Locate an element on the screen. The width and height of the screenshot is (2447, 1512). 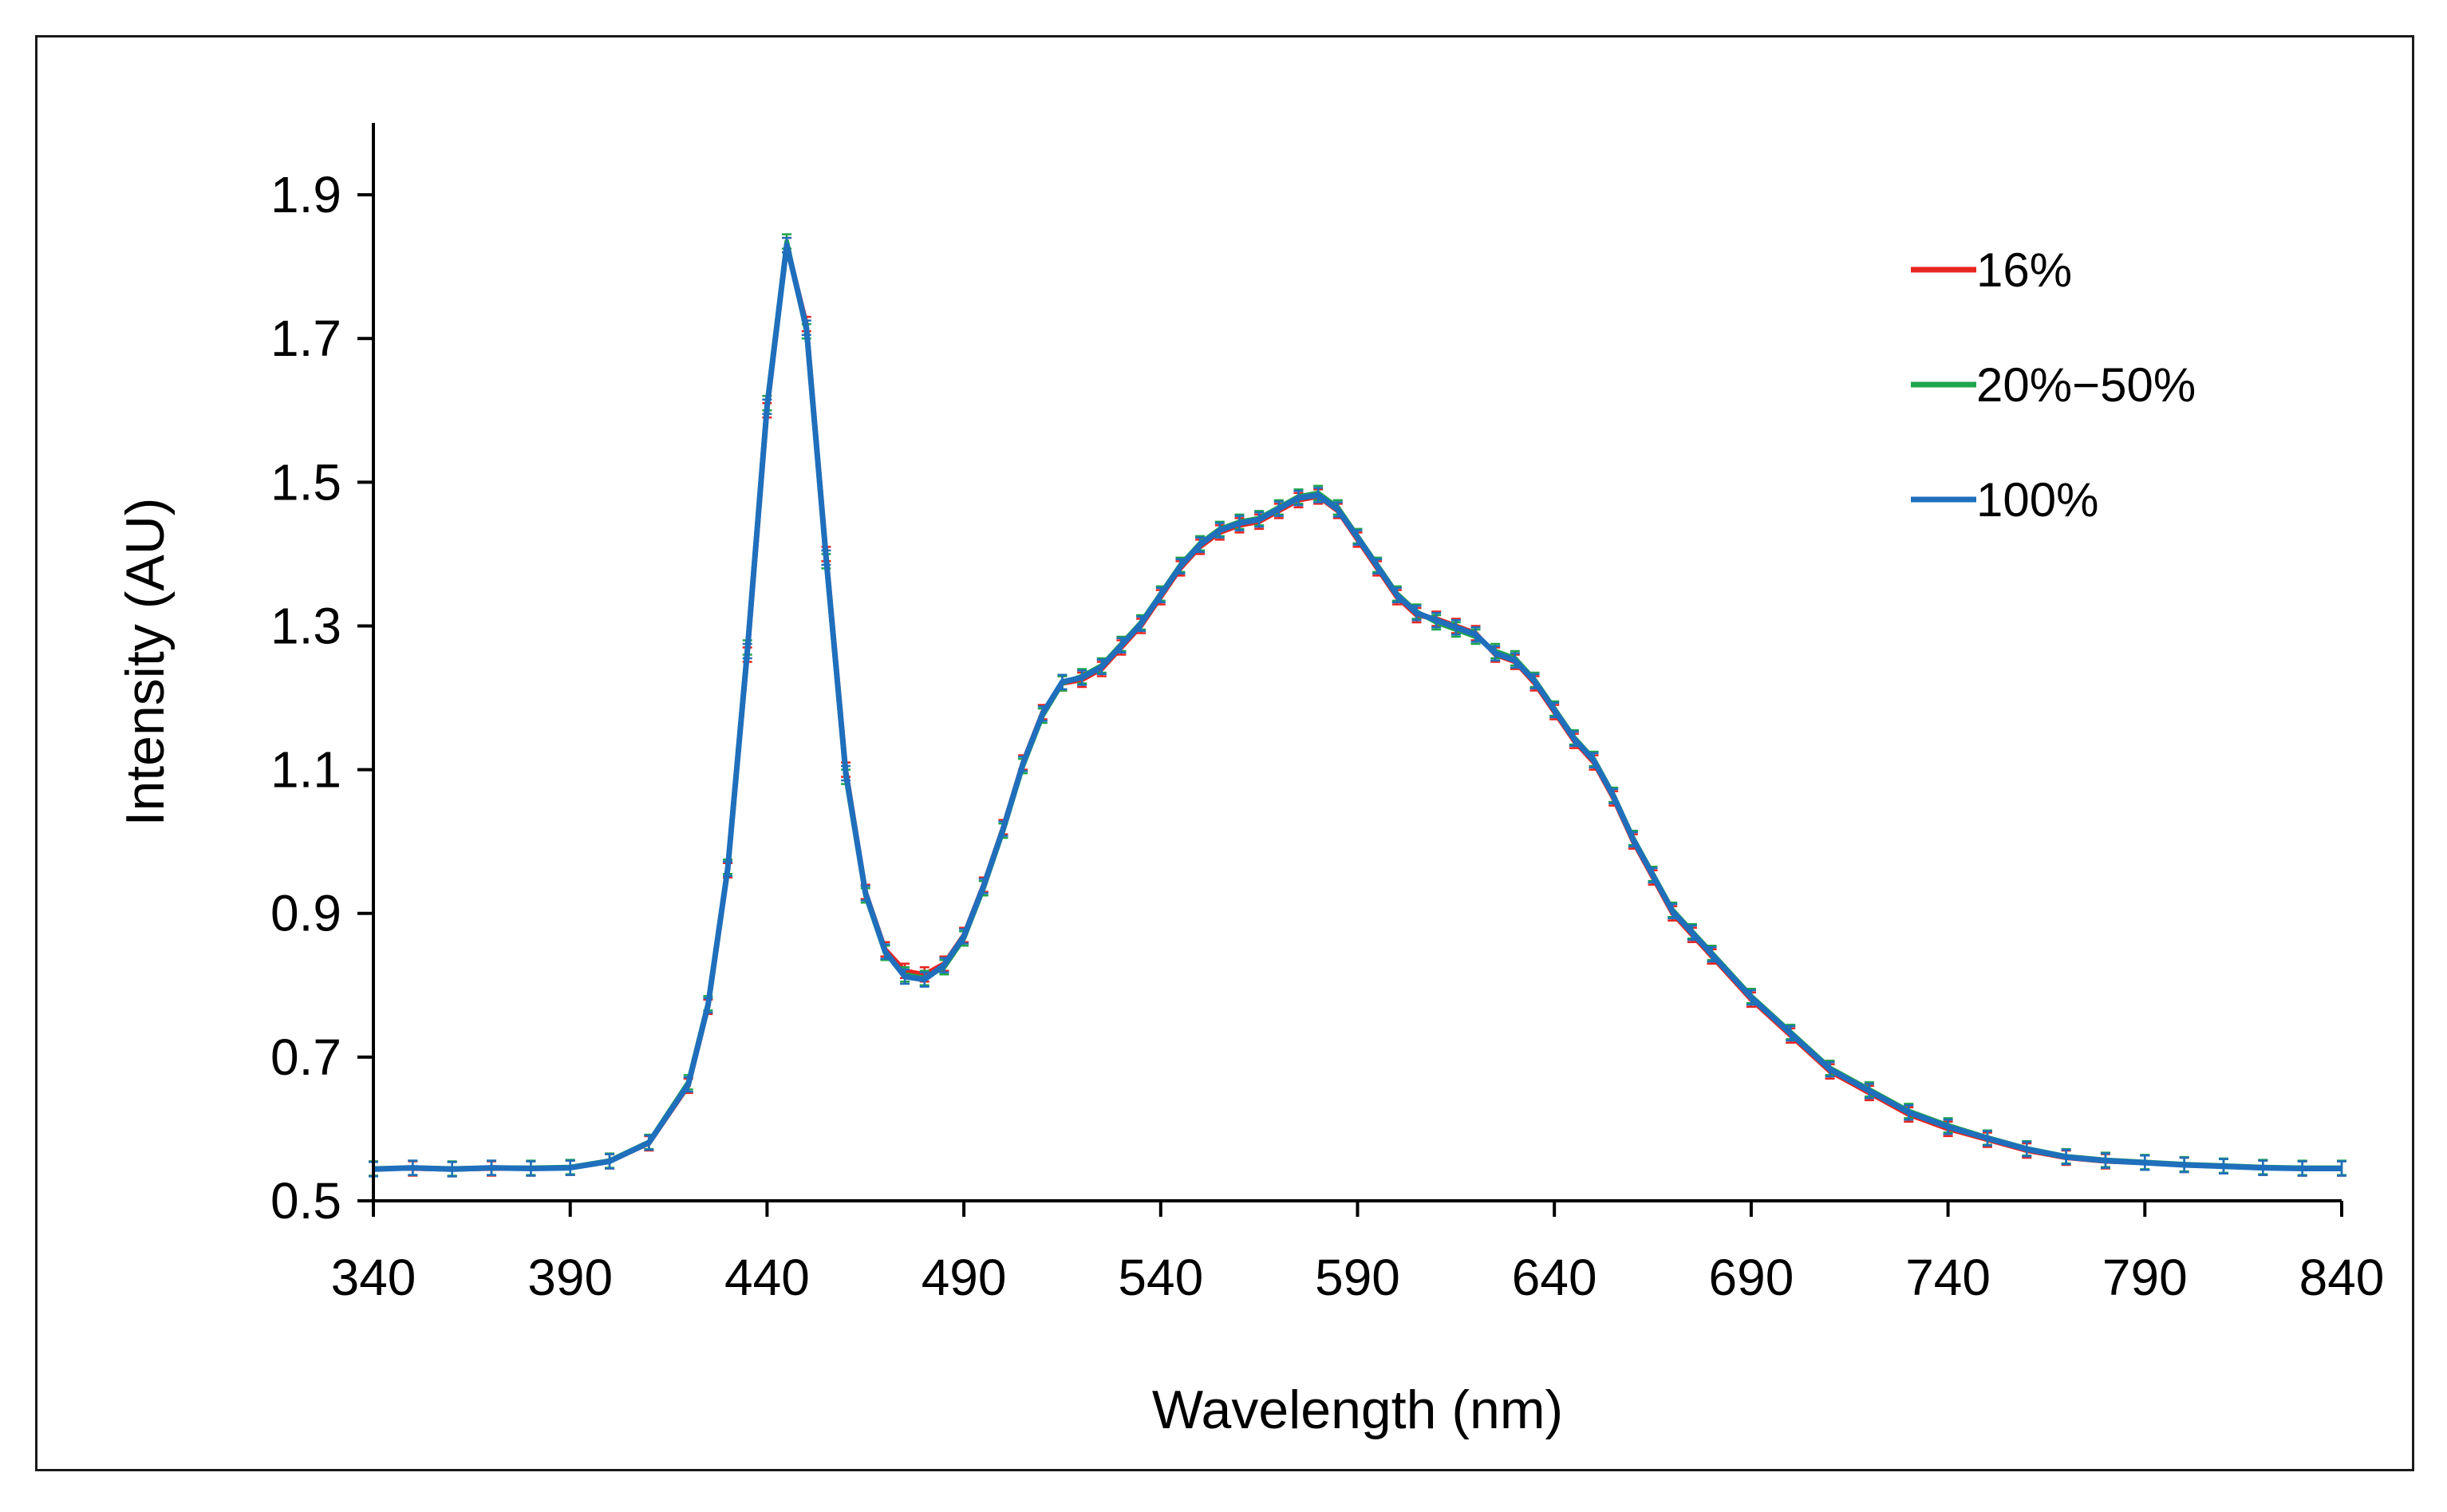
y-tick-label: 1.1 is located at coordinates (305, 770).